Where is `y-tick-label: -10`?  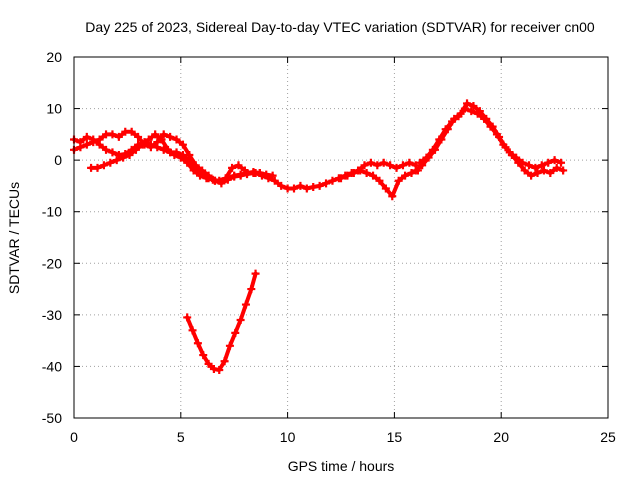
y-tick-label: -10 is located at coordinates (52, 212).